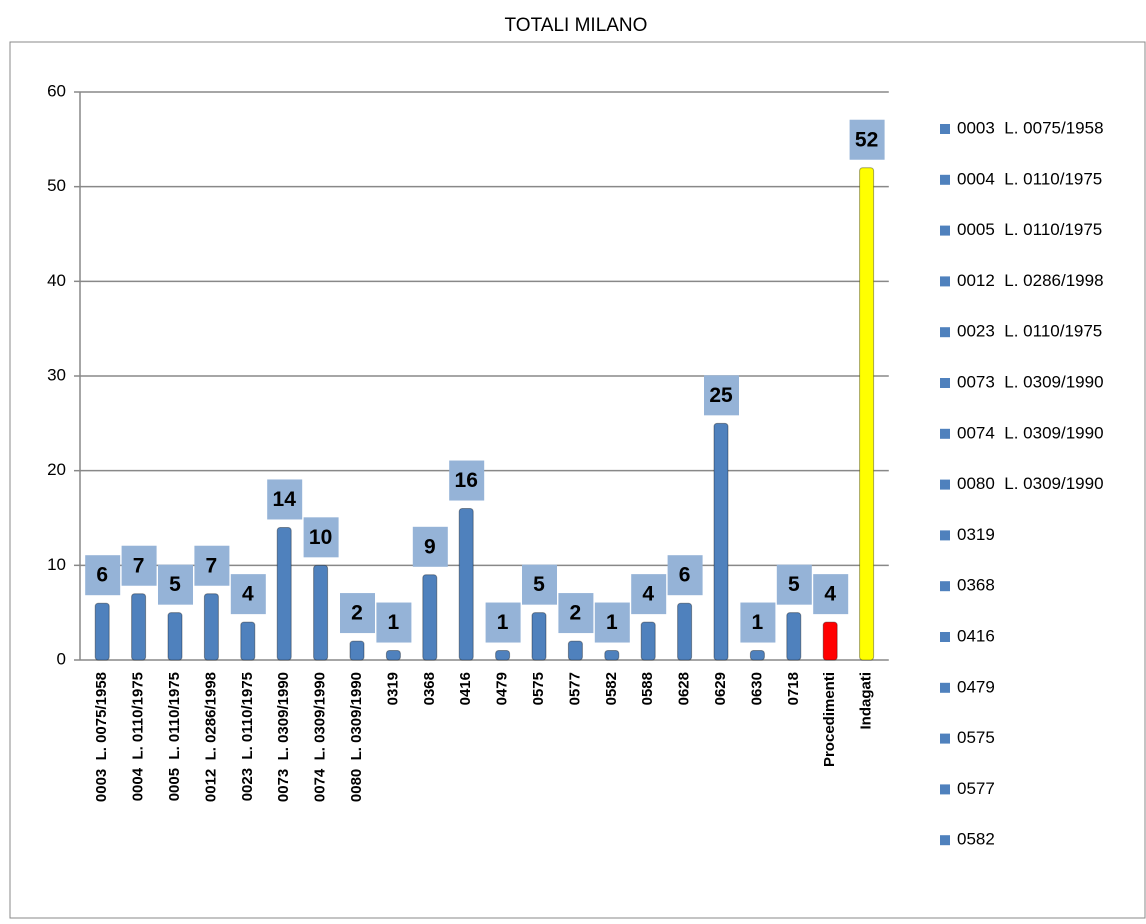 This screenshot has width=1146, height=924. I want to click on data-label: 7, so click(212, 565).